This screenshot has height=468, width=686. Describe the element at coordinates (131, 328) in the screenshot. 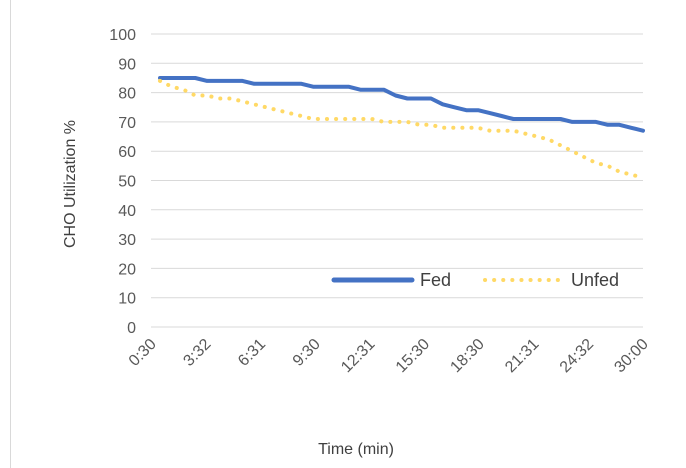

I see `y-tick-label: 0` at that location.